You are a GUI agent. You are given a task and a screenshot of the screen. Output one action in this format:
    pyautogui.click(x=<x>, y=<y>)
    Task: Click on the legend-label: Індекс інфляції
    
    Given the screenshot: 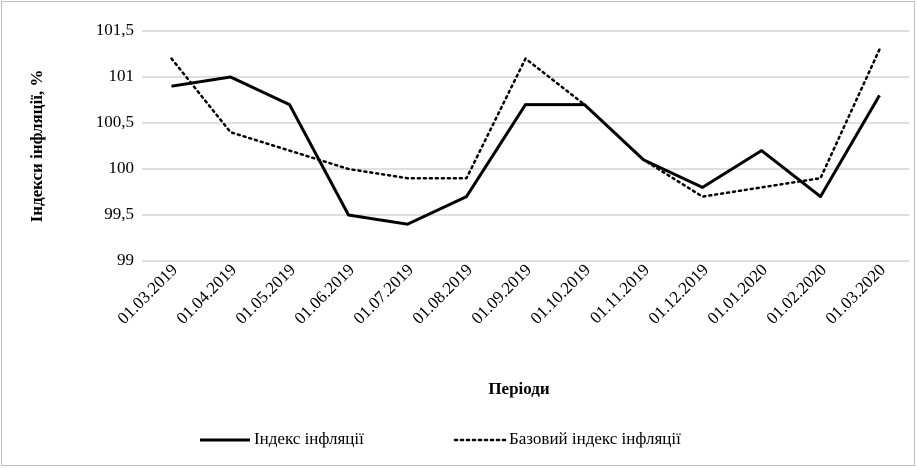 What is the action you would take?
    pyautogui.click(x=309, y=438)
    